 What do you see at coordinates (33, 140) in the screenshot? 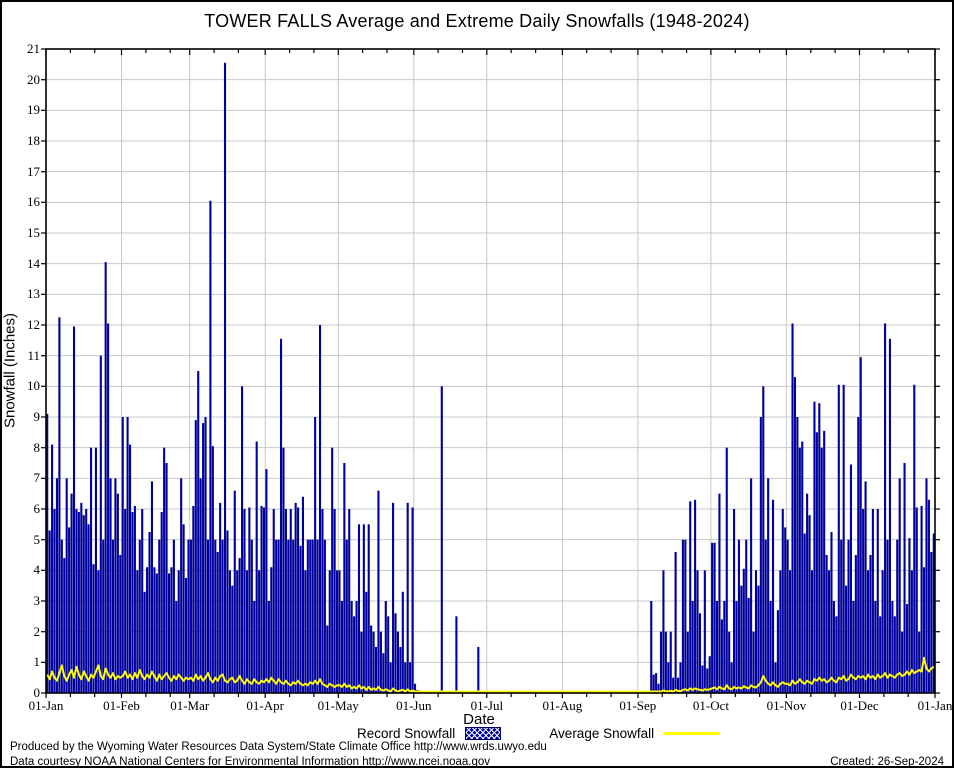
I see `y-tick-label: 18` at bounding box center [33, 140].